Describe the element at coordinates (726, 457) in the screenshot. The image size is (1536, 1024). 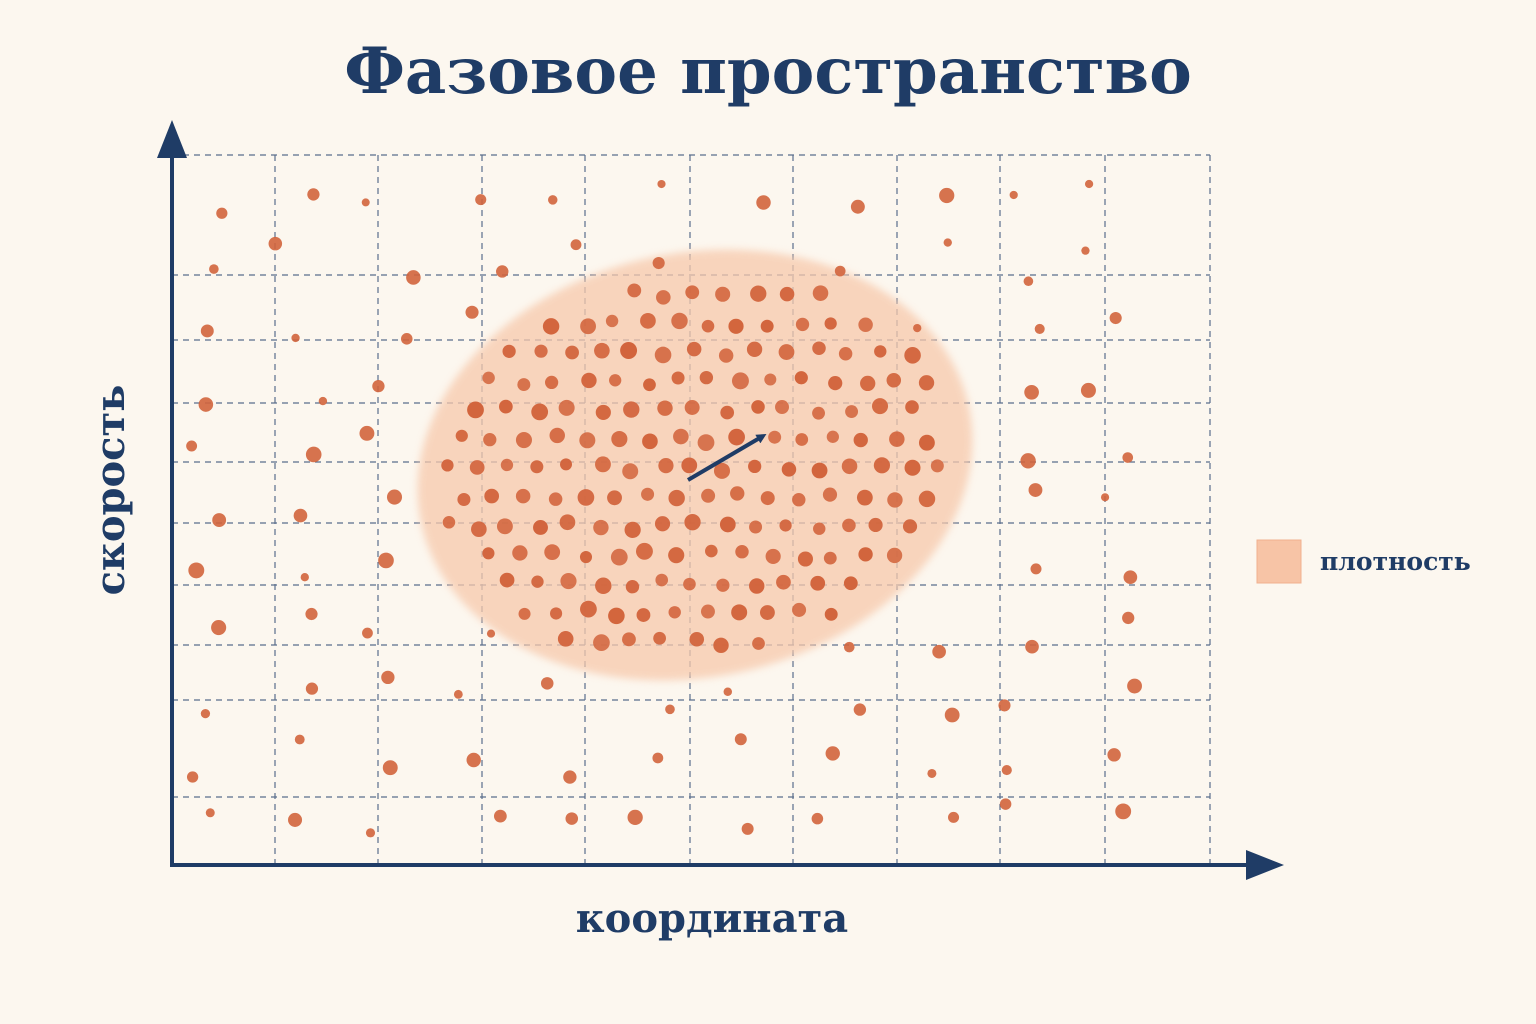
I see `flow-arrow` at that location.